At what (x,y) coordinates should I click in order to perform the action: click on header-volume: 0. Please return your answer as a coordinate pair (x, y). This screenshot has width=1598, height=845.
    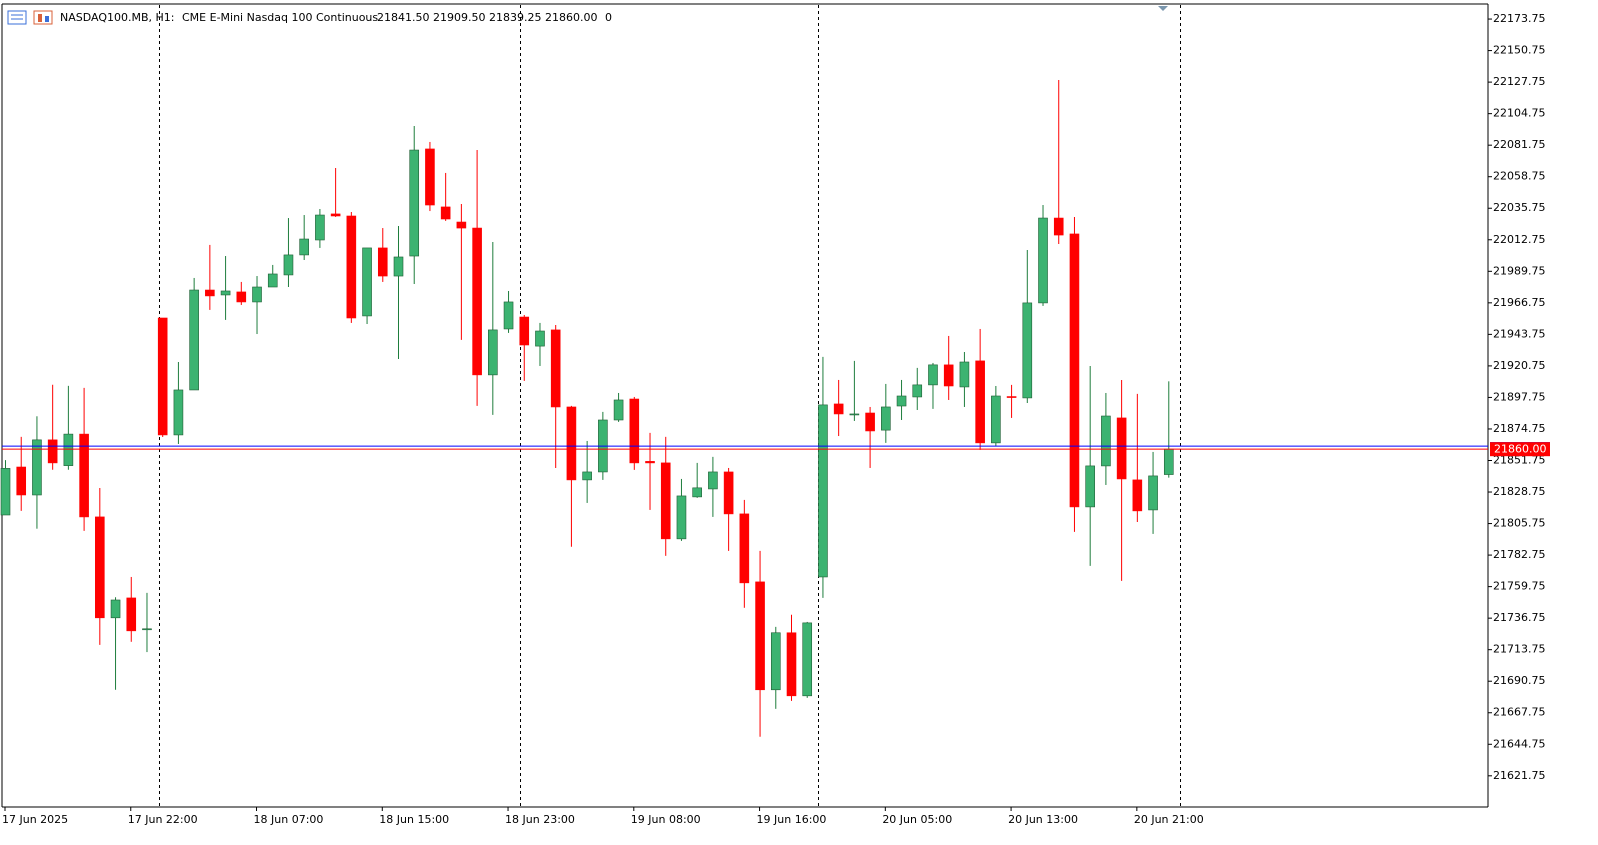
    Looking at the image, I should click on (608, 17).